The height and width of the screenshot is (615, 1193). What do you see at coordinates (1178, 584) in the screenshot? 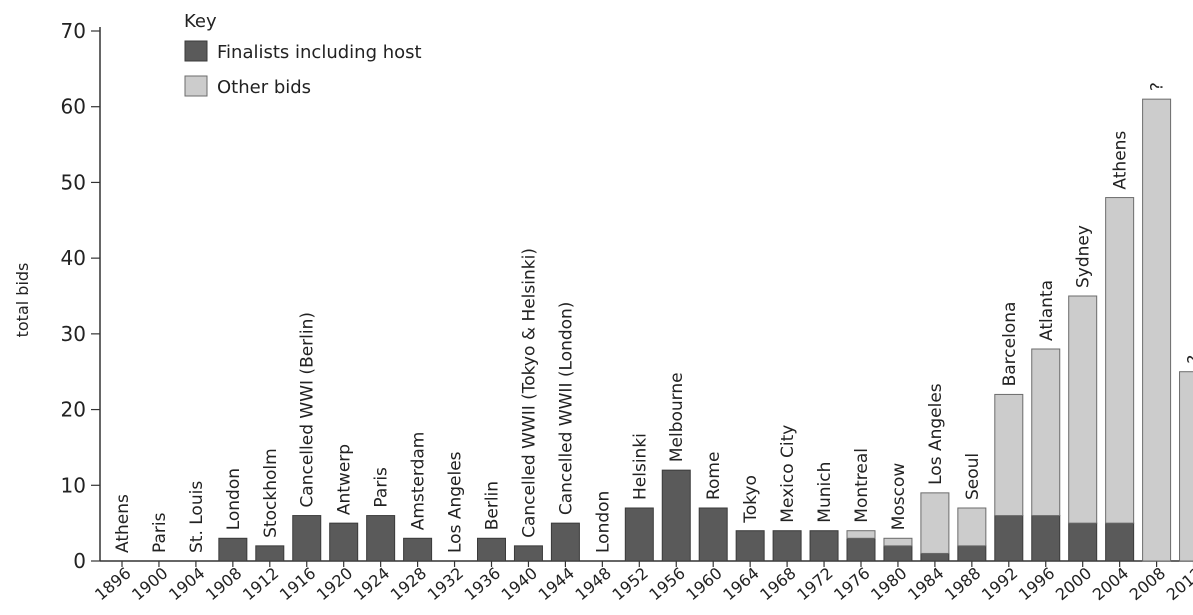
I see `x-tick-label: 2012` at bounding box center [1178, 584].